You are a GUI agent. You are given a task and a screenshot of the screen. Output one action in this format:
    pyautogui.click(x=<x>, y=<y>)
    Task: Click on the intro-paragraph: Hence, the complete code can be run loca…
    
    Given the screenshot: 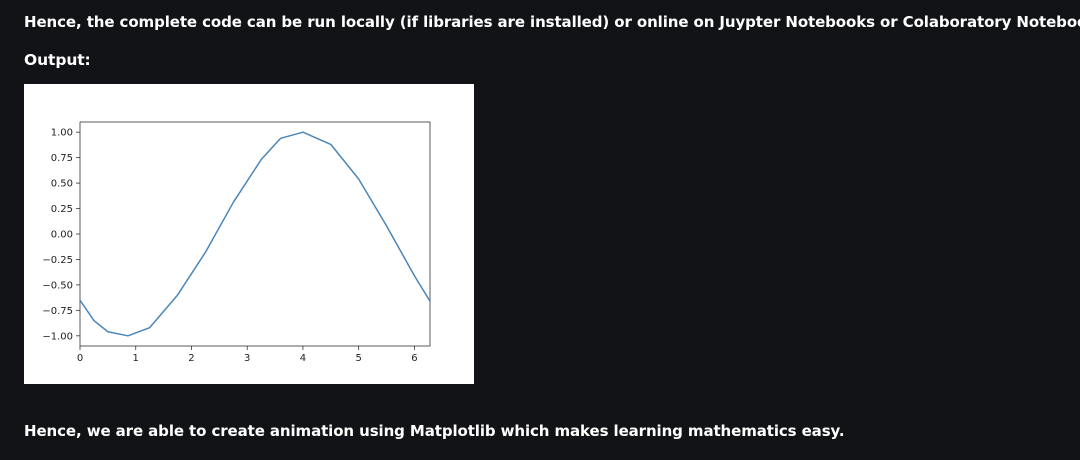 What is the action you would take?
    pyautogui.click(x=552, y=22)
    